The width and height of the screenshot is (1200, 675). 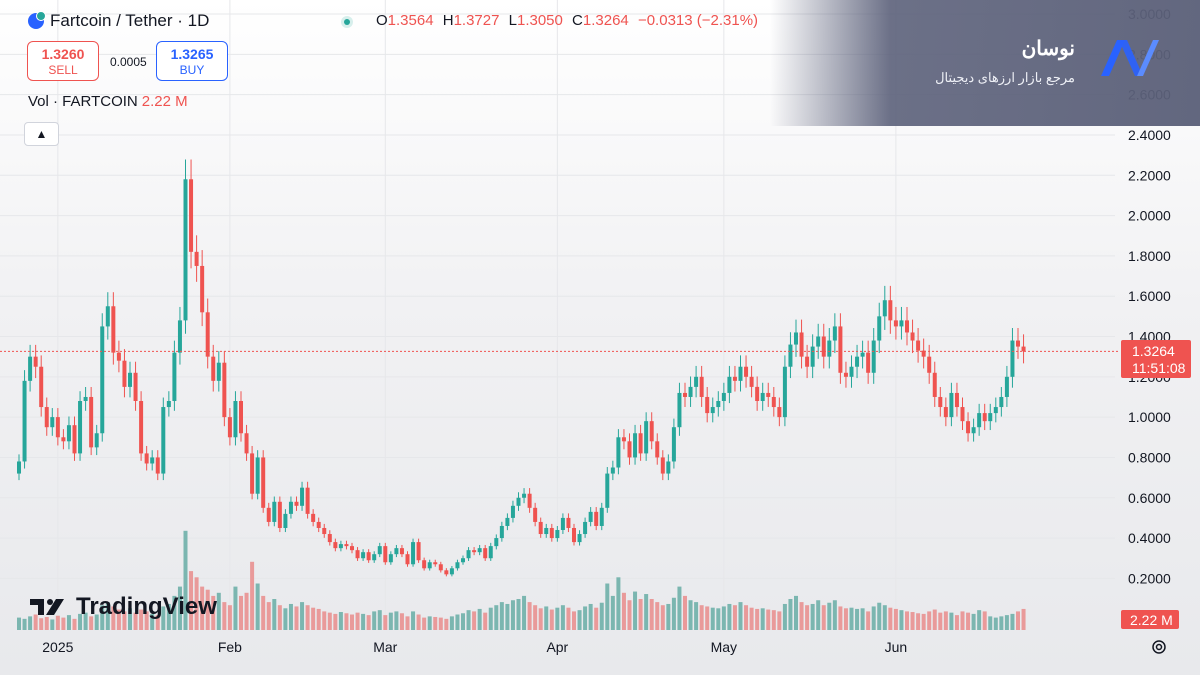 I want to click on volume-legend: Vol · FARTCOIN 2.22 M, so click(x=108, y=101).